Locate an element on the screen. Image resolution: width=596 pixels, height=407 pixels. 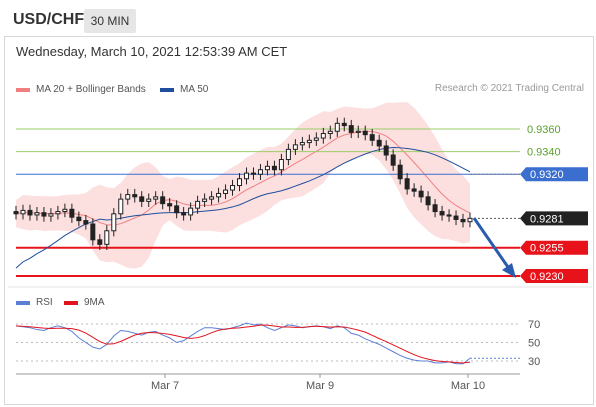
symbol-title: USD/CHF is located at coordinates (49, 19).